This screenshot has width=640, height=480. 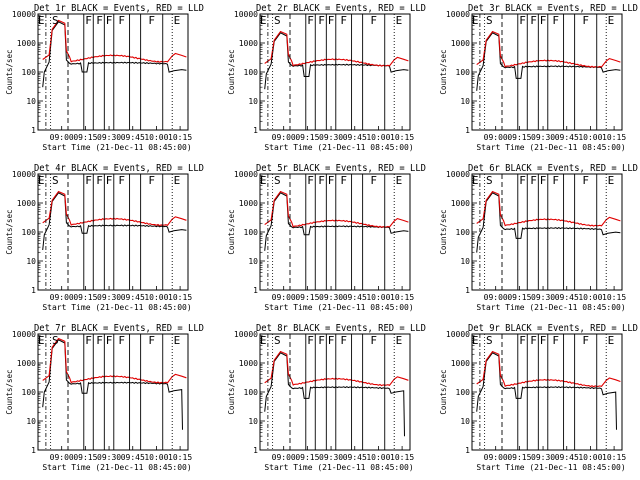 I want to click on panel-title: Det 9r BLACK = Events, RED = LLD, so click(x=553, y=328).